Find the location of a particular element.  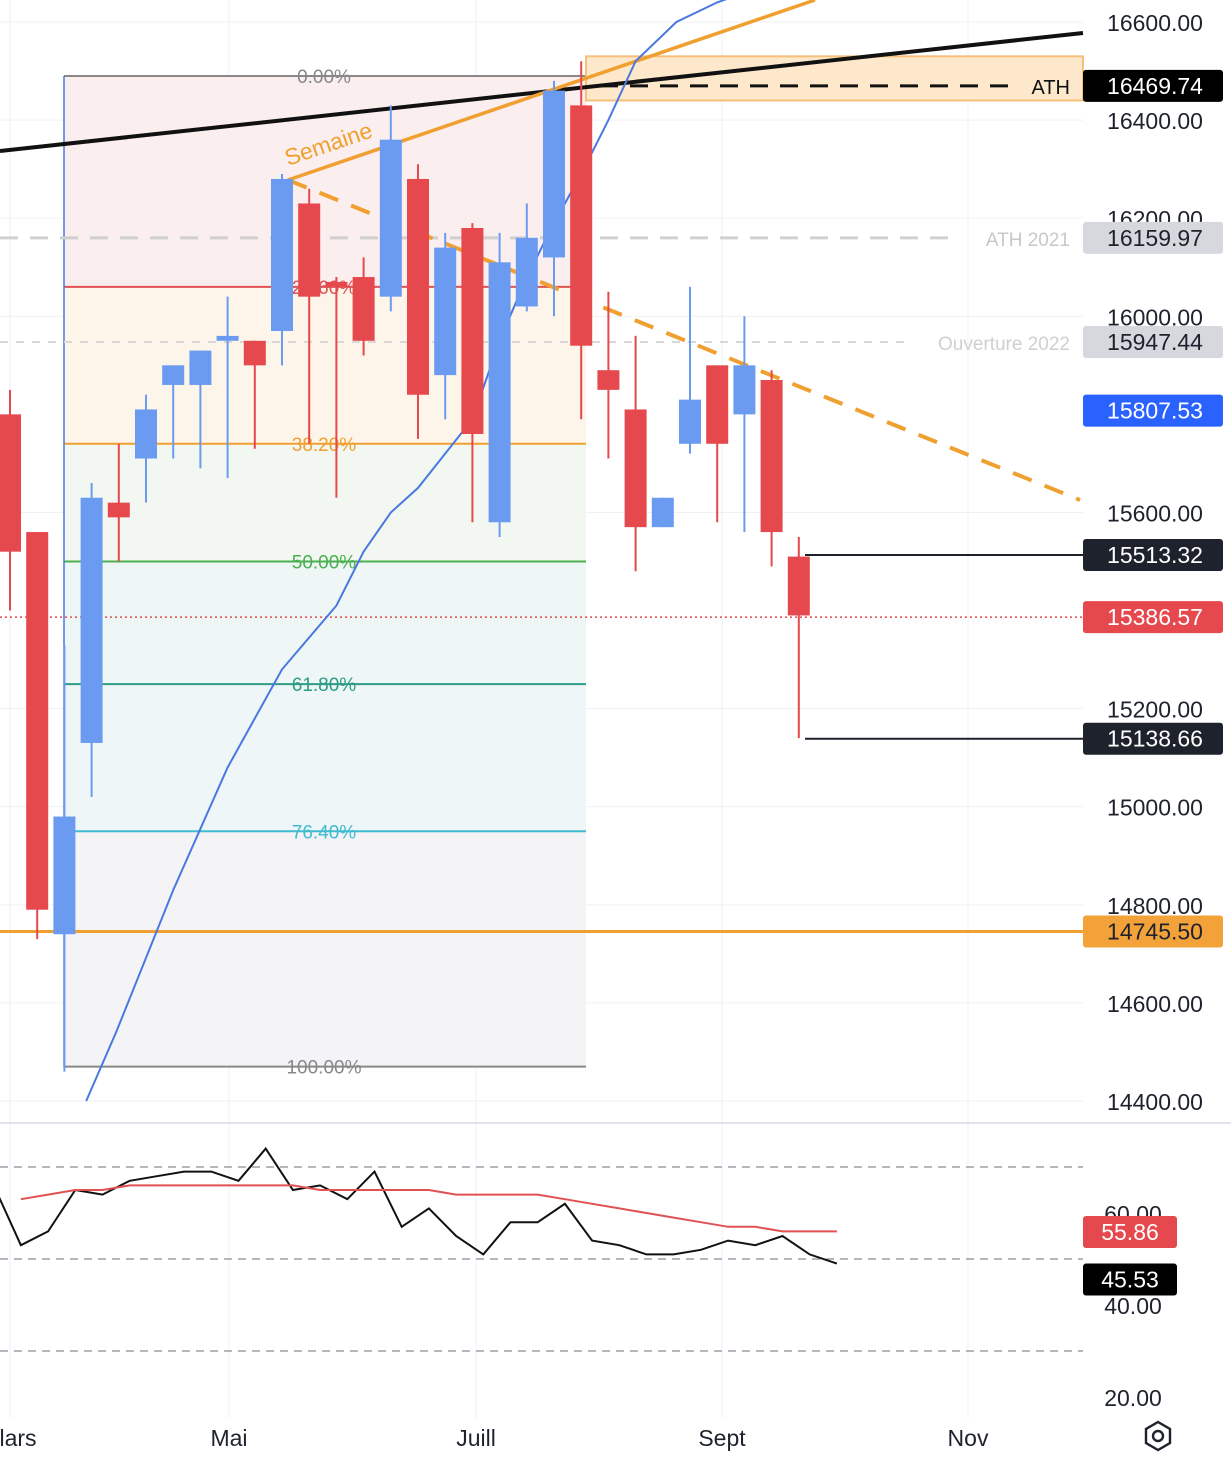

chart-settings-button is located at coordinates (1158, 1436).